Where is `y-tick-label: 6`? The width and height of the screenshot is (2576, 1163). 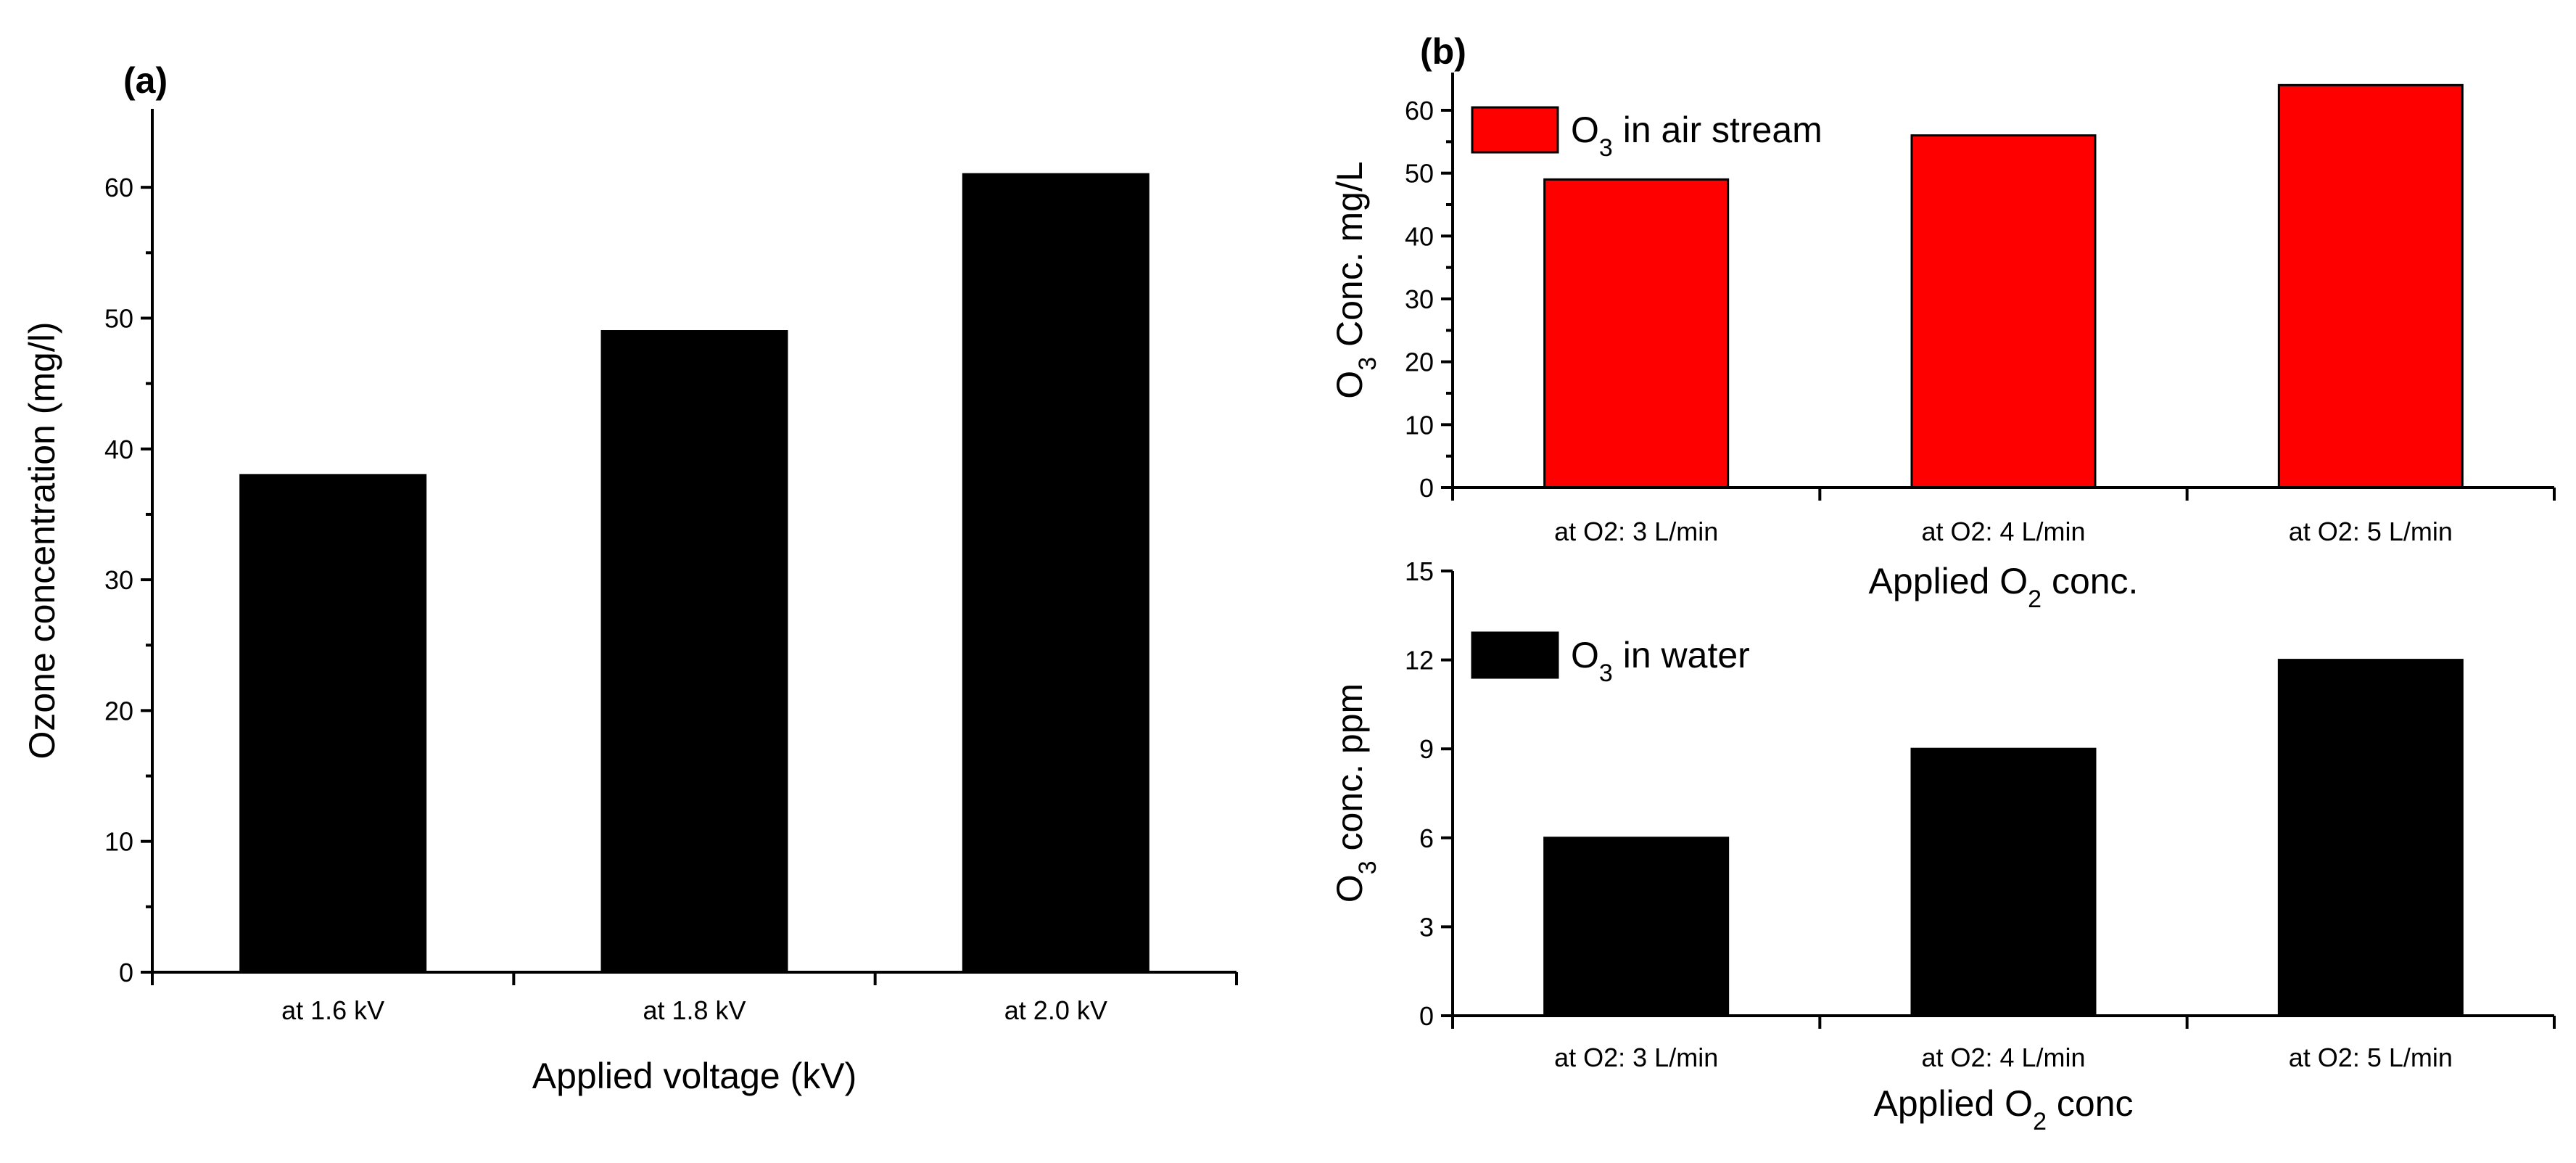
y-tick-label: 6 is located at coordinates (1426, 838).